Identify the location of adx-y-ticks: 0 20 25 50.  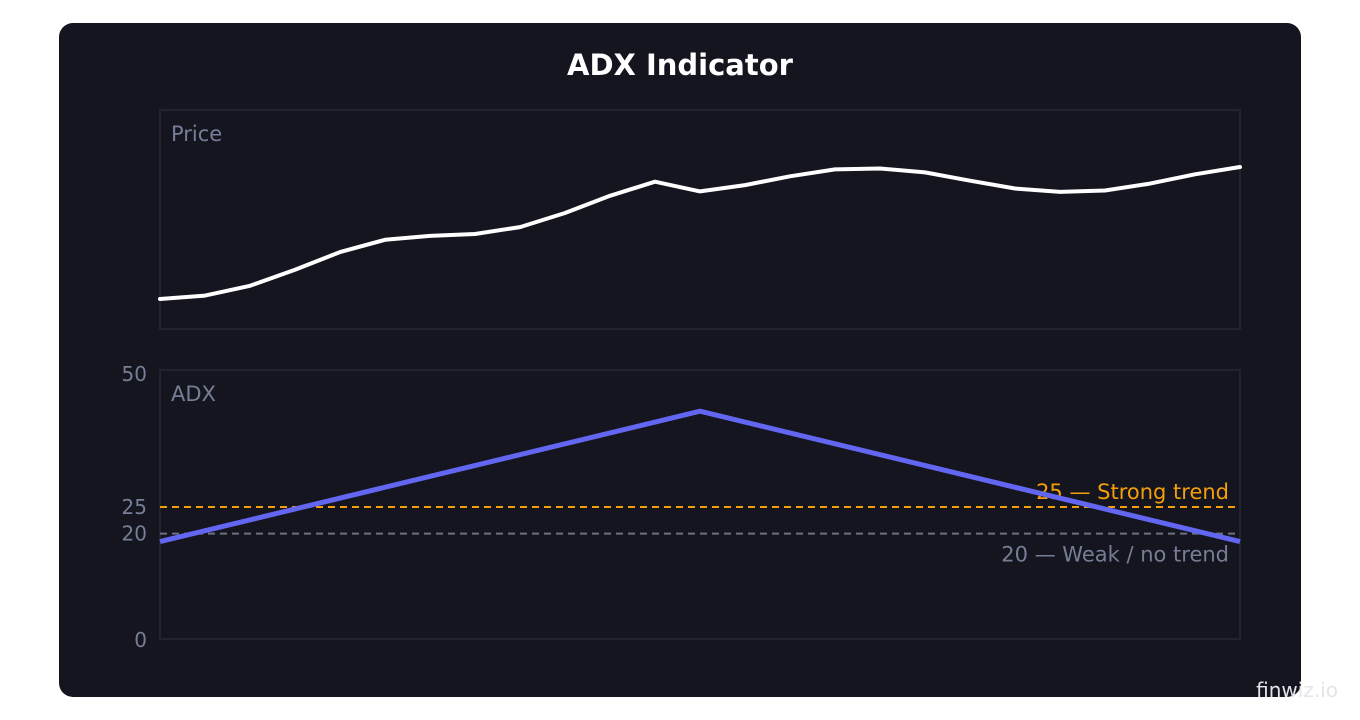
(134, 507).